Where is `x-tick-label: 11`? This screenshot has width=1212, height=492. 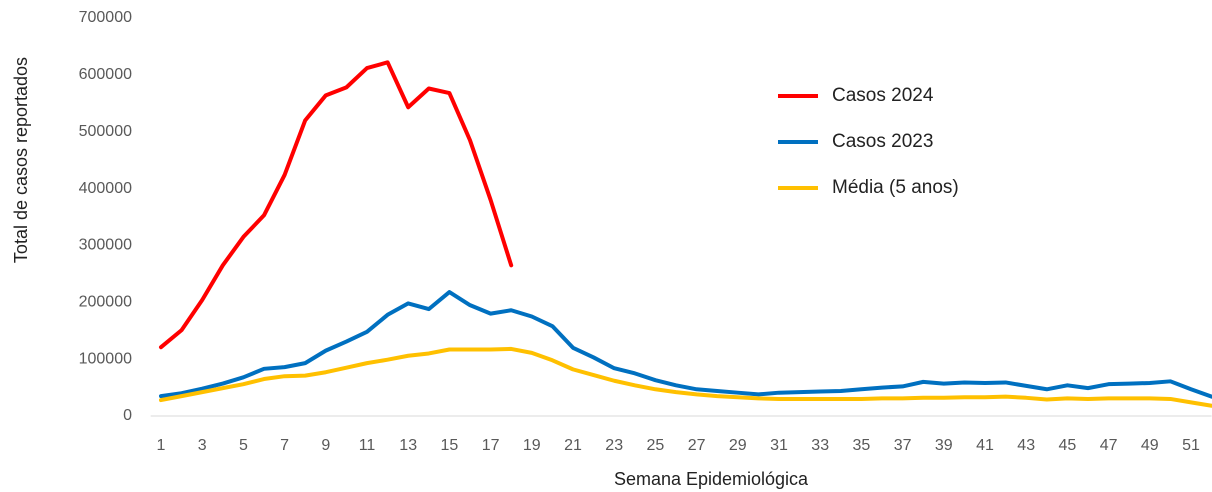
x-tick-label: 11 is located at coordinates (367, 445).